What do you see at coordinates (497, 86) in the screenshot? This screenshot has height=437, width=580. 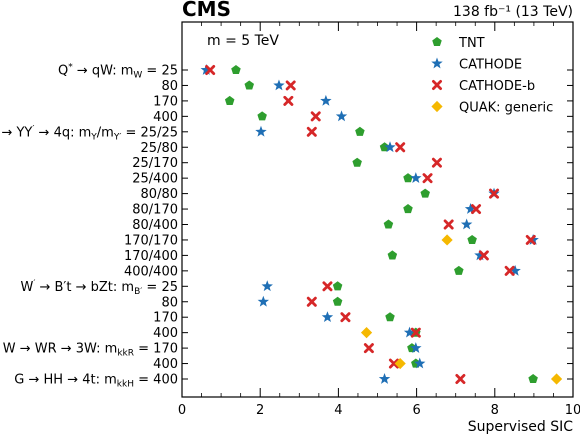 I see `legend-label-cathode-b: CATHODE-b` at bounding box center [497, 86].